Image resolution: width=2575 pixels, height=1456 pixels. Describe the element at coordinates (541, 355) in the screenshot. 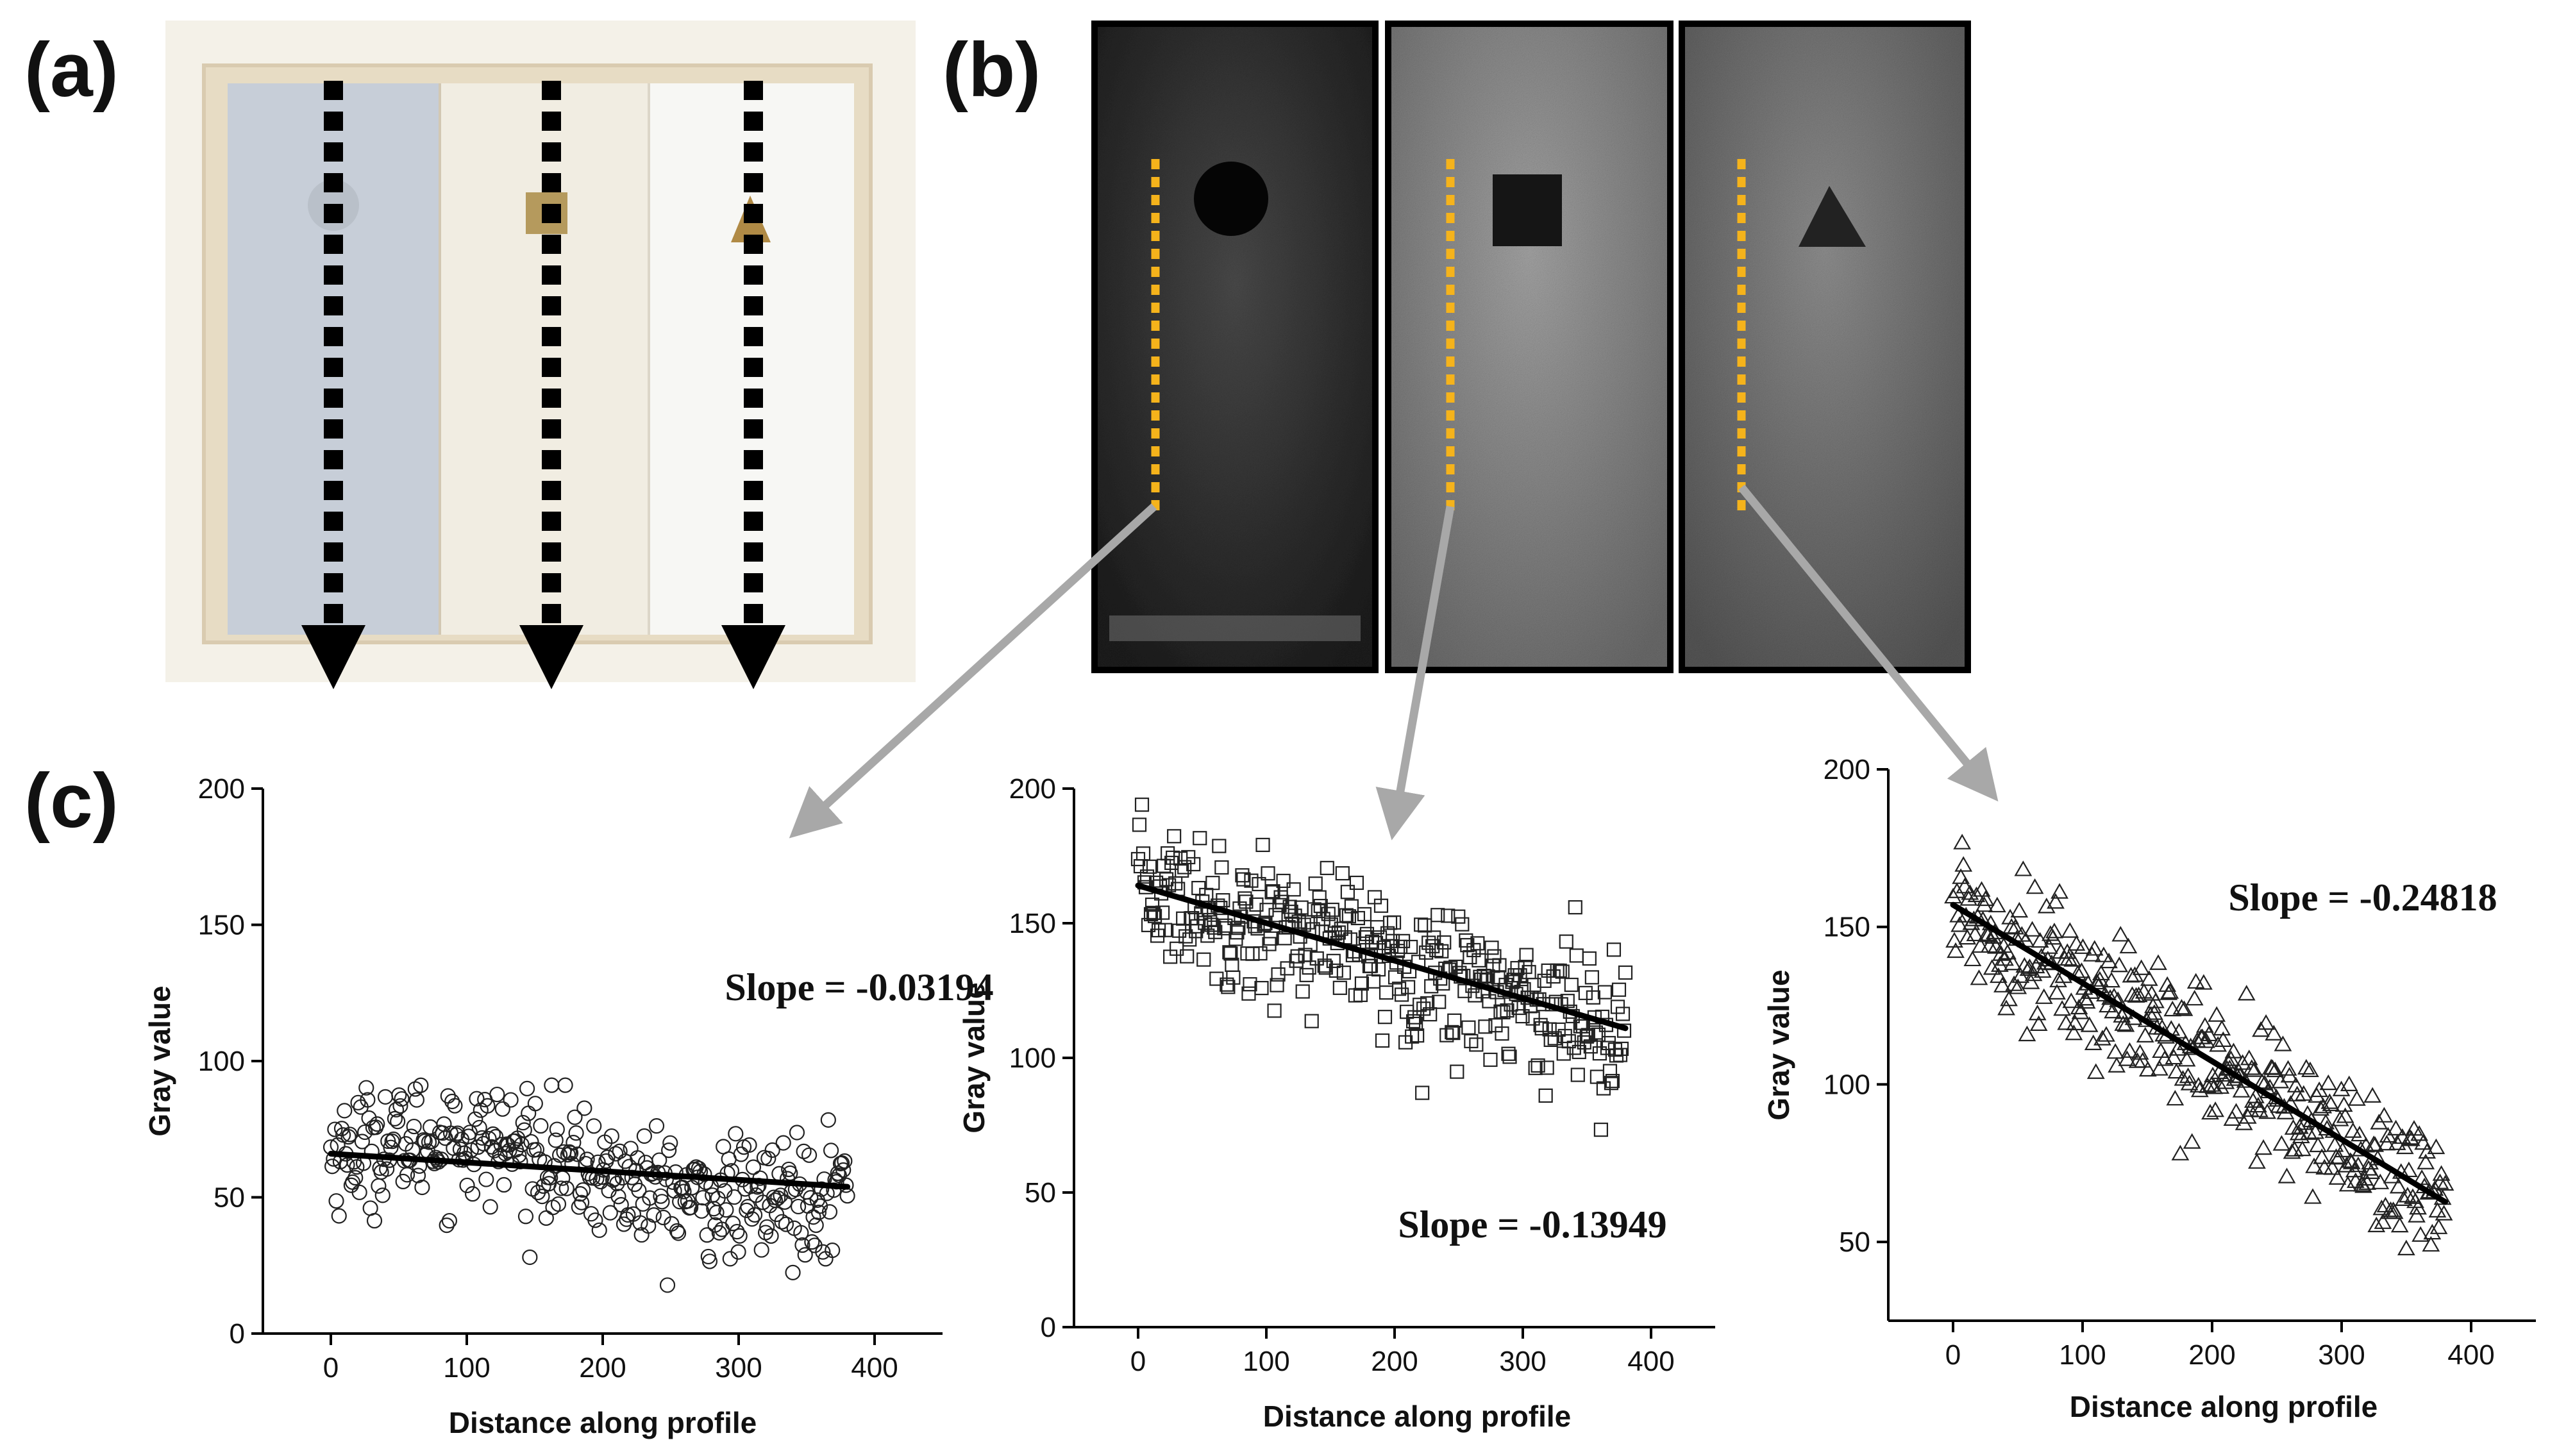

I see `phantom-photo` at that location.